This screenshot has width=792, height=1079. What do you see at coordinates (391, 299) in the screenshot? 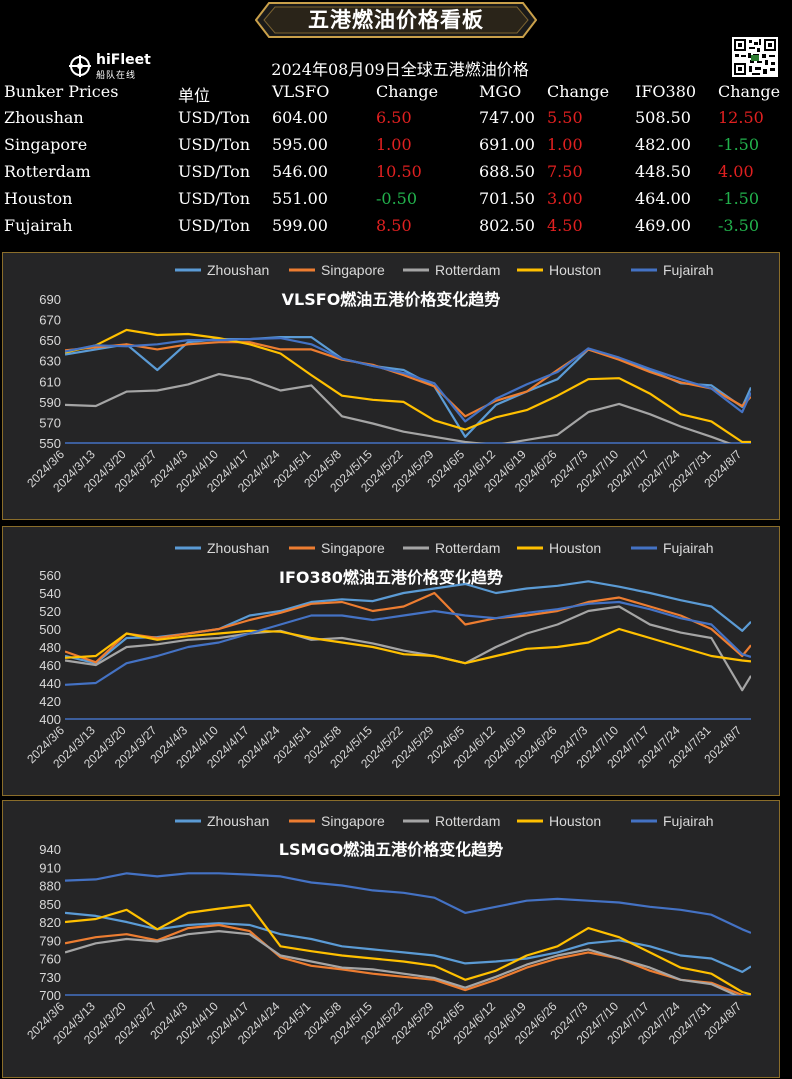
I see `chart-title: VLSFO燃油五港价格变化趋势` at bounding box center [391, 299].